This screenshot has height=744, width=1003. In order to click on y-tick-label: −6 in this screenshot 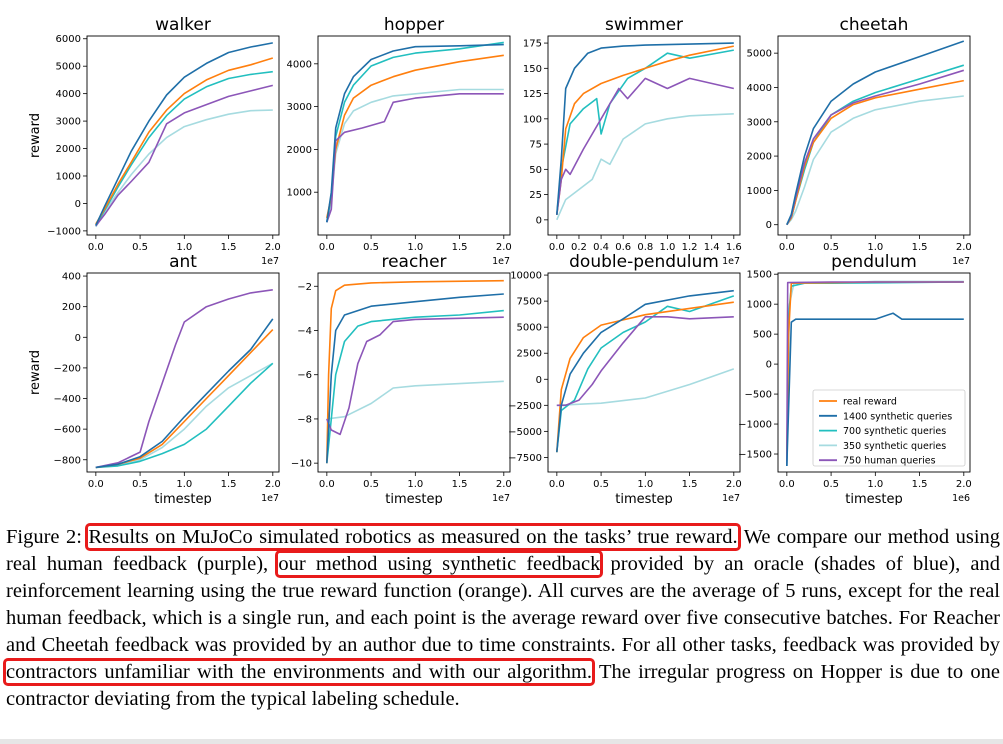, I will do `click(304, 375)`.